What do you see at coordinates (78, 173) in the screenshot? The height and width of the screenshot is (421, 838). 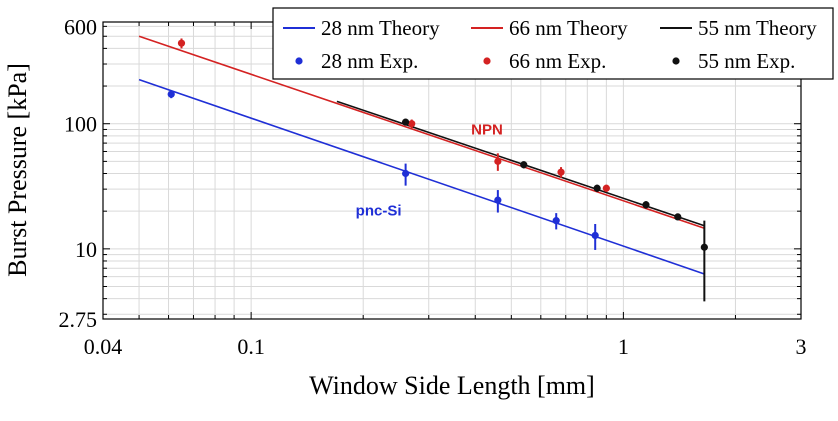 I see `y-tick-labels: 2.75 10 100 600` at bounding box center [78, 173].